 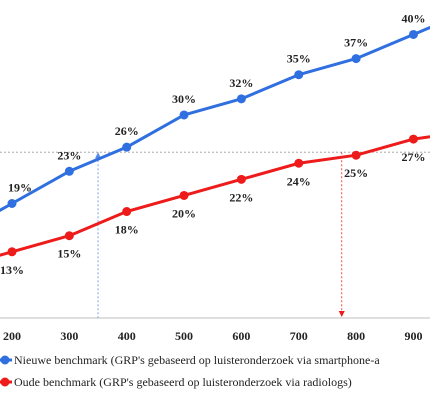 I want to click on blue-data-label: 40%, so click(x=413, y=18).